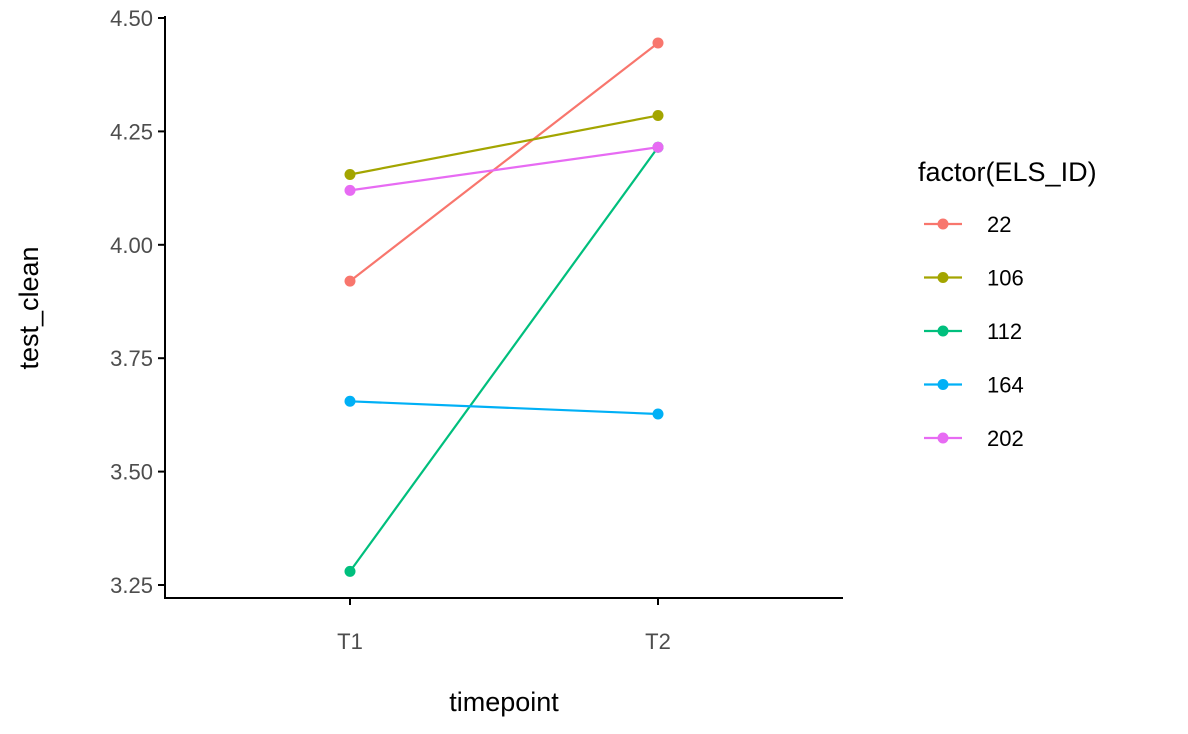 Image resolution: width=1188 pixels, height=734 pixels. I want to click on data-point-164-T1, so click(350, 401).